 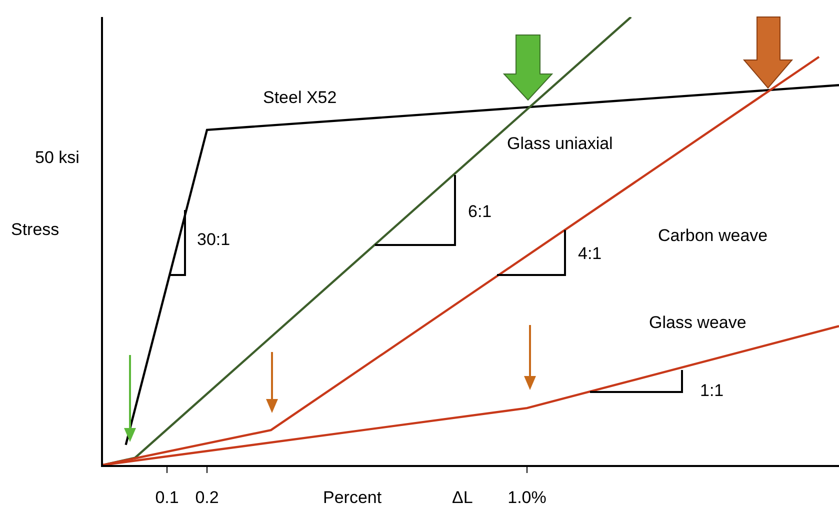 What do you see at coordinates (712, 390) in the screenshot?
I see `annotation: 1:1` at bounding box center [712, 390].